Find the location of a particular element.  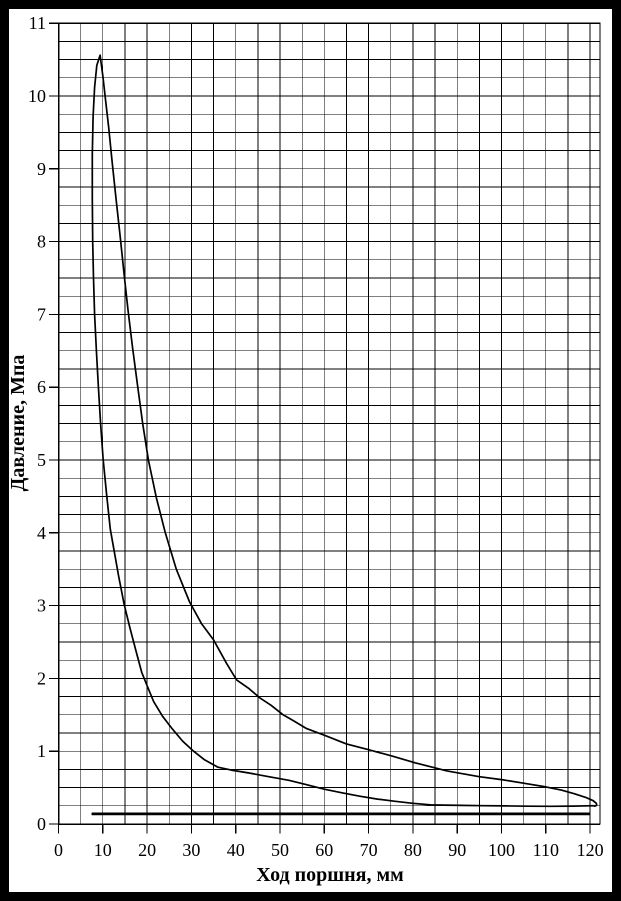

x-tick-label: 50 is located at coordinates (280, 850).